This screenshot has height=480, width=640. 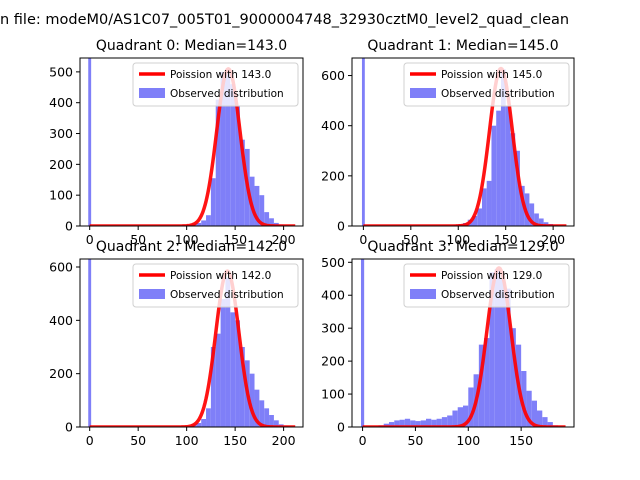 I want to click on quadrant-0-plot-area, so click(x=192, y=142).